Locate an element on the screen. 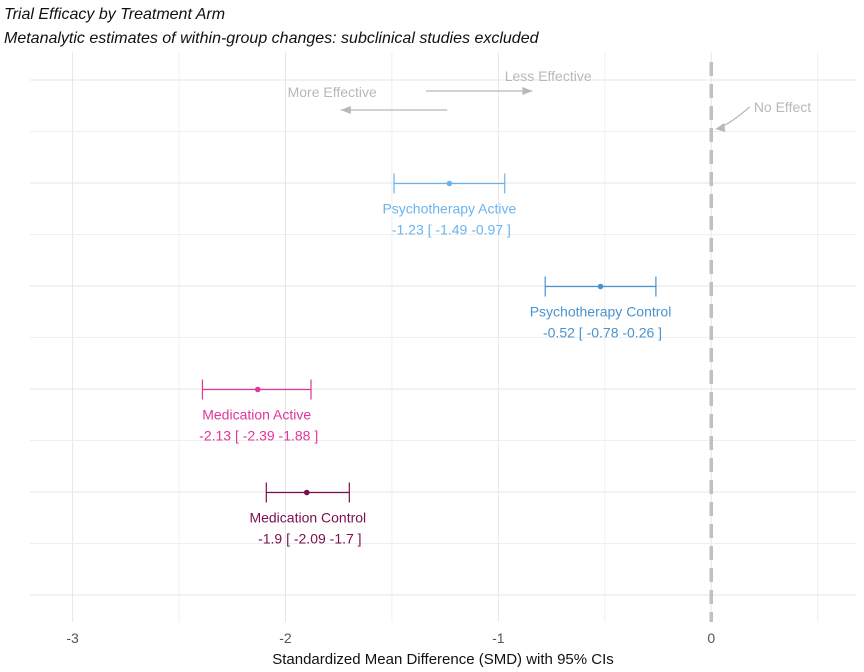 This screenshot has width=864, height=672. no-effect-arrow-head is located at coordinates (720, 127).